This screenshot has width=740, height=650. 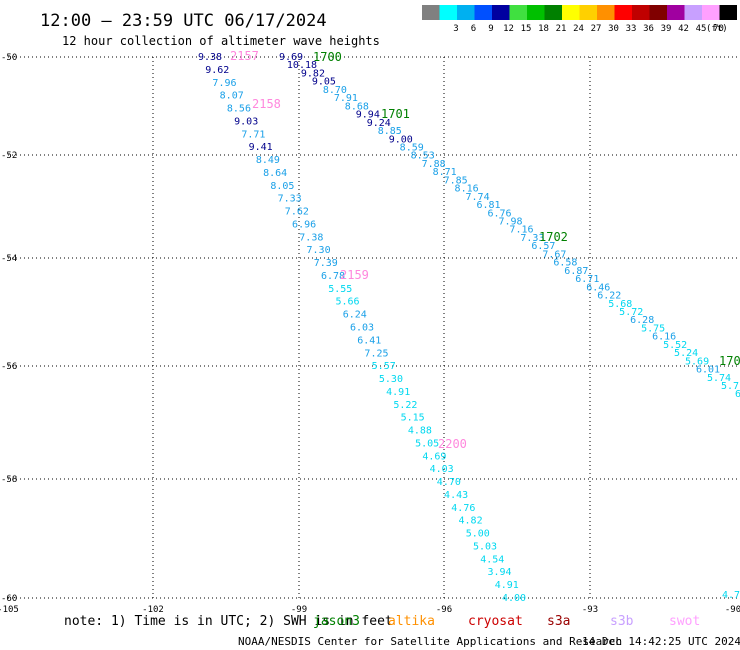 I want to click on legend-unit: (ft), so click(x=717, y=29).